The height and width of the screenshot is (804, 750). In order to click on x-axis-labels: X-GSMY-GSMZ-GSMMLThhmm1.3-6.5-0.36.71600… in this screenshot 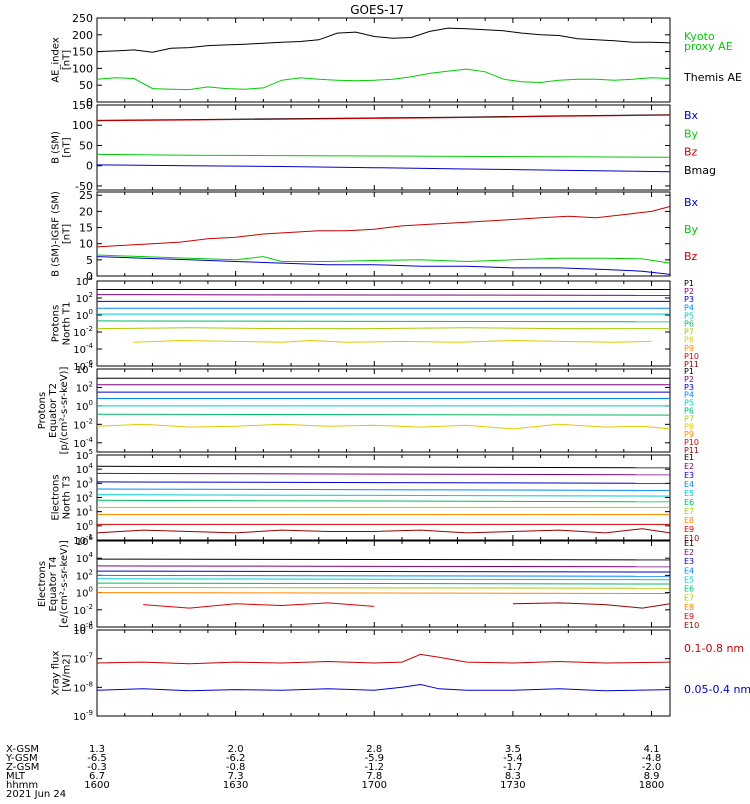, I will do `click(334, 772)`.